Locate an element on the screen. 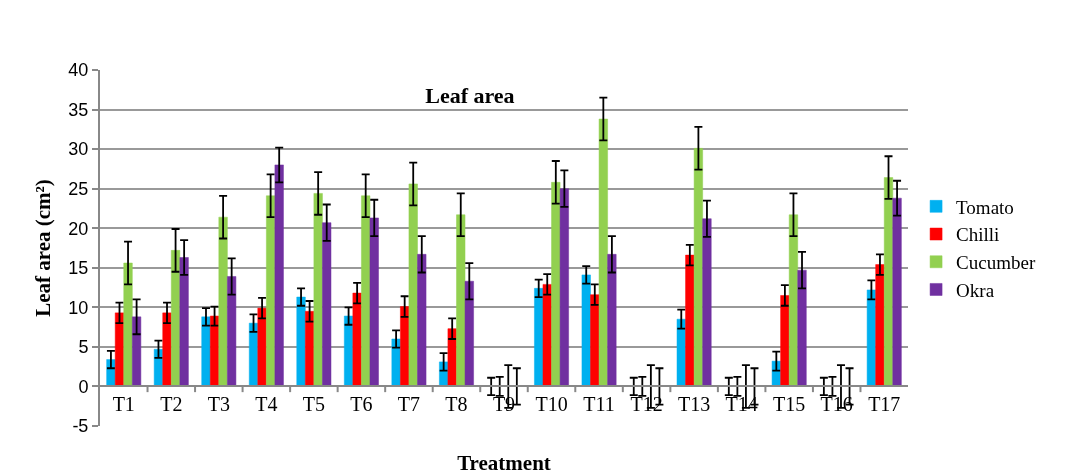 This screenshot has width=1068, height=476. y-tick-label: 15 is located at coordinates (78, 268).